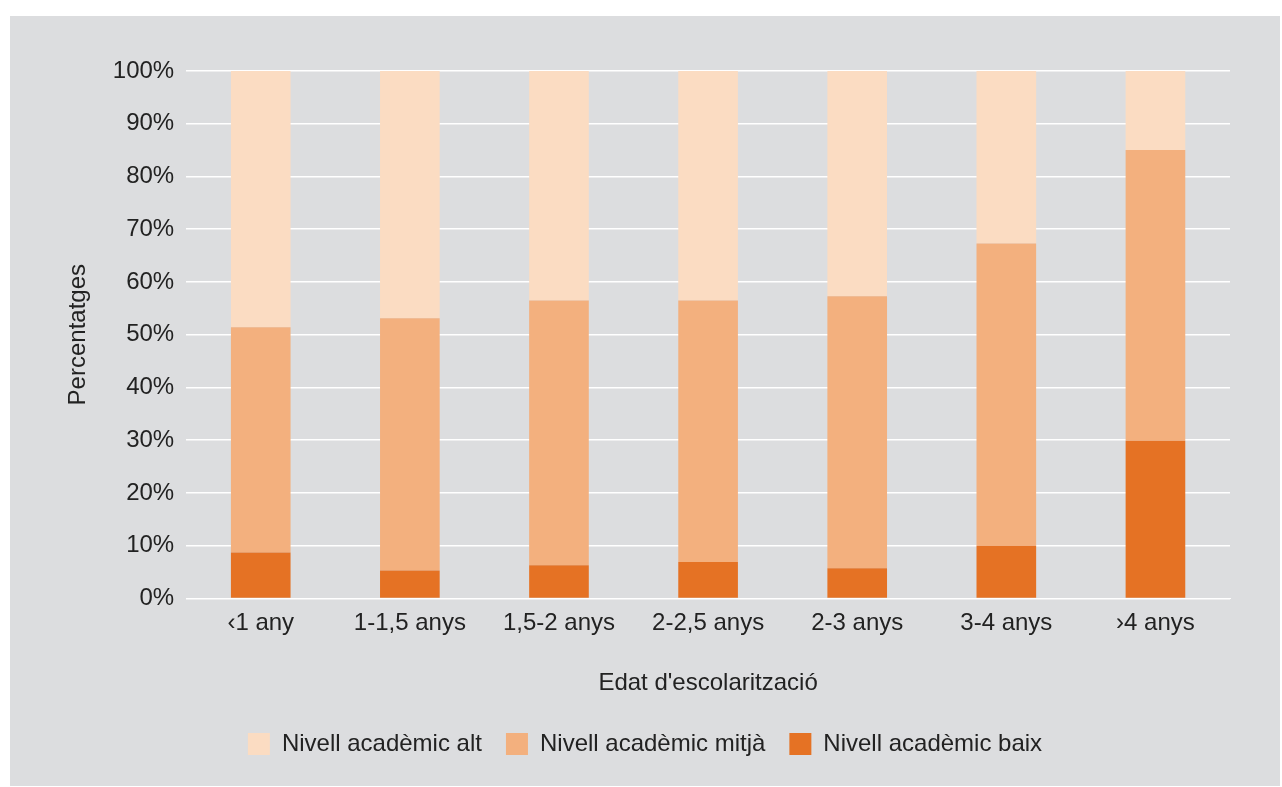 The width and height of the screenshot is (1282, 787). I want to click on x-axis-title: Edat d'escolarització, so click(708, 682).